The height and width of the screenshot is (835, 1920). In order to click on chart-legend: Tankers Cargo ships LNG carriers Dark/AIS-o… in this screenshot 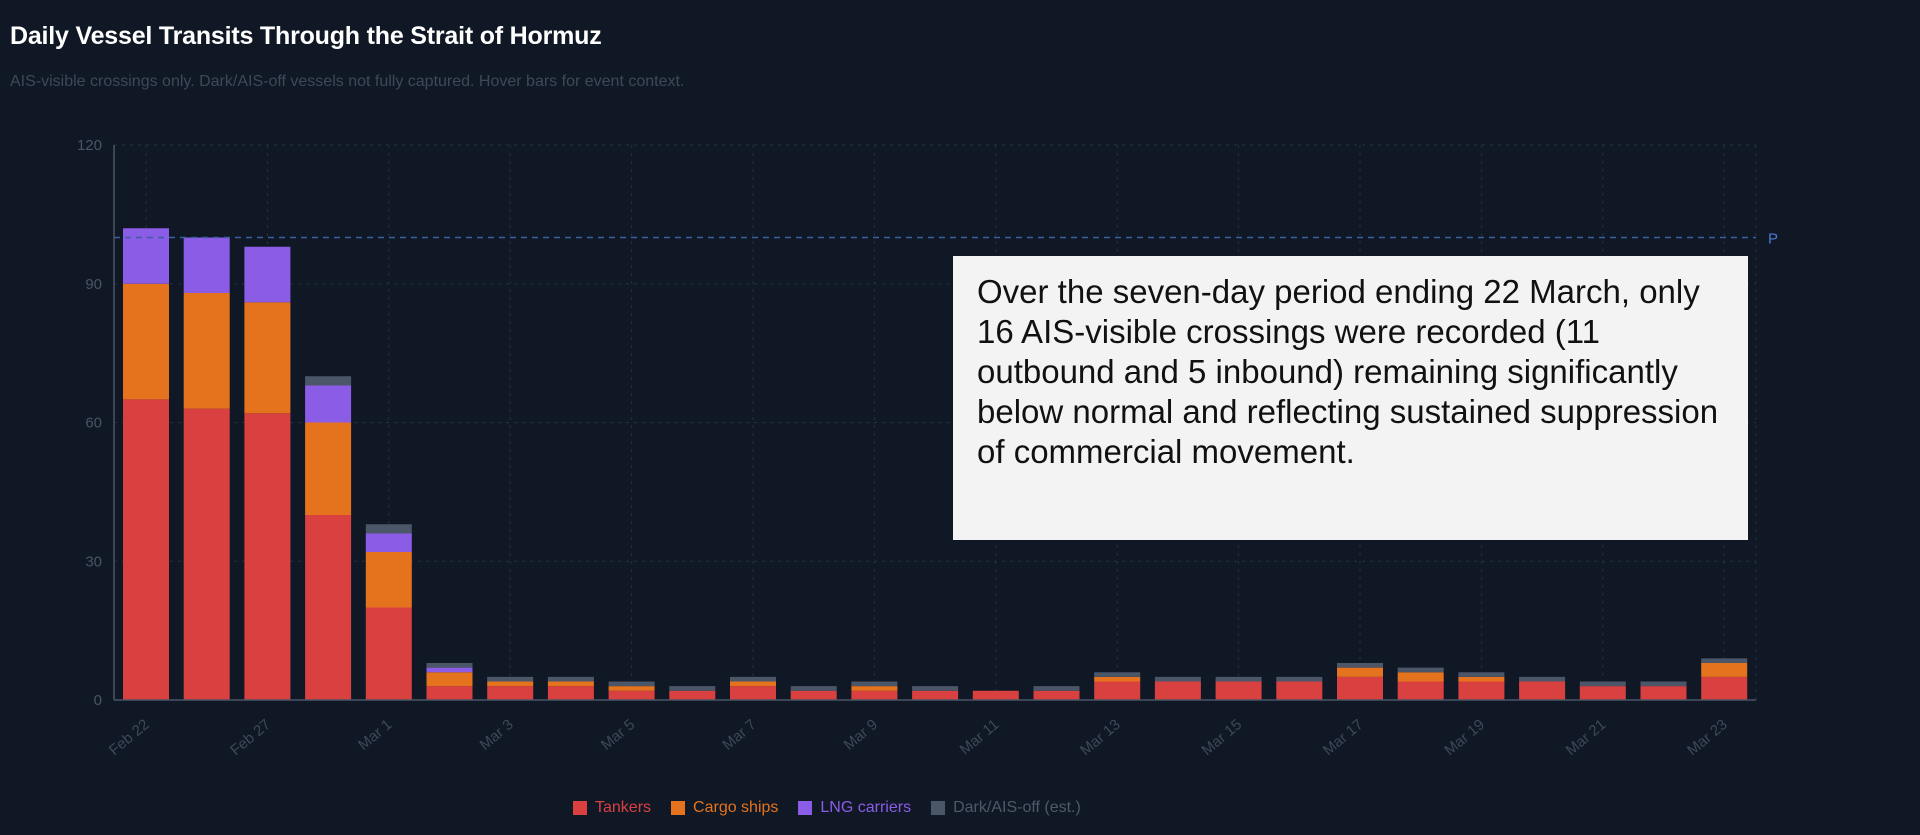, I will do `click(837, 808)`.